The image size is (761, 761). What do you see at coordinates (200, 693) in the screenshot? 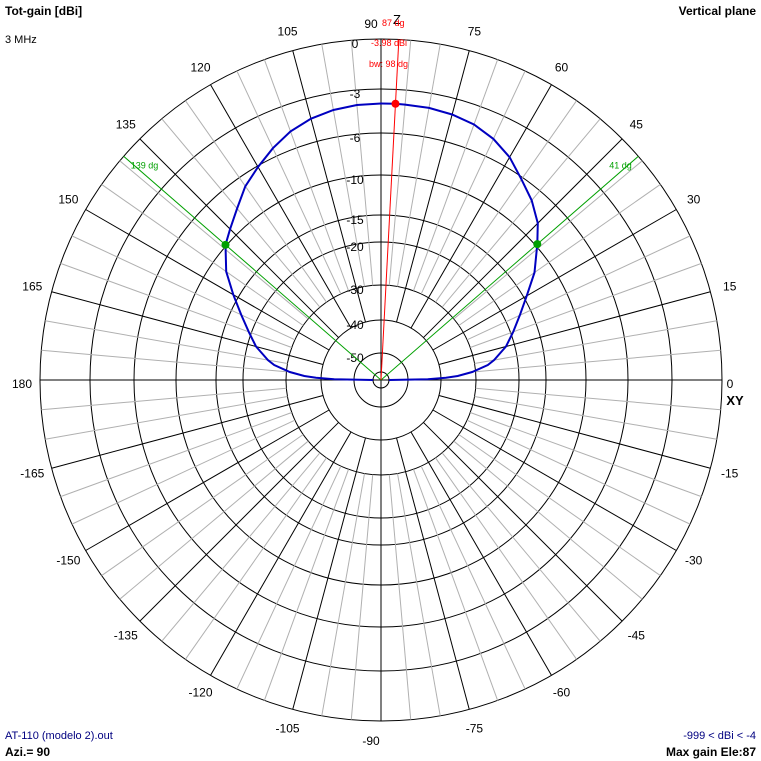
I see `angle-tick-label: -120` at bounding box center [200, 693].